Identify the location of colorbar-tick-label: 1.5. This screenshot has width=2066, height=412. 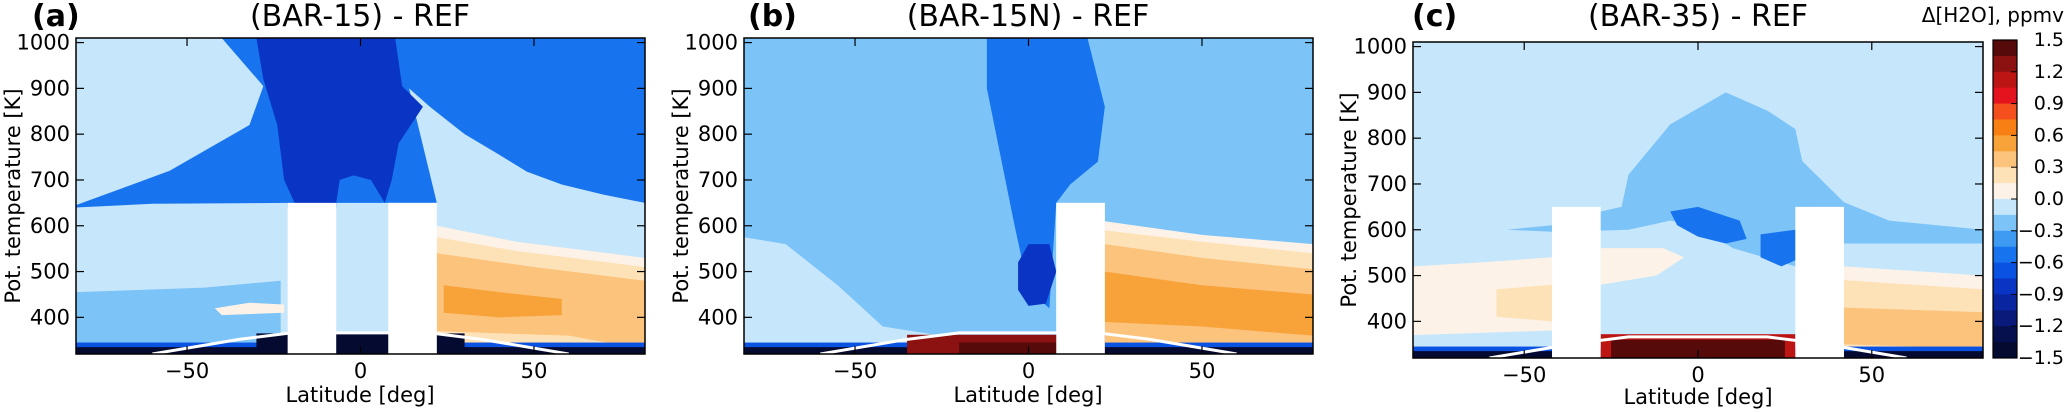
(2049, 40).